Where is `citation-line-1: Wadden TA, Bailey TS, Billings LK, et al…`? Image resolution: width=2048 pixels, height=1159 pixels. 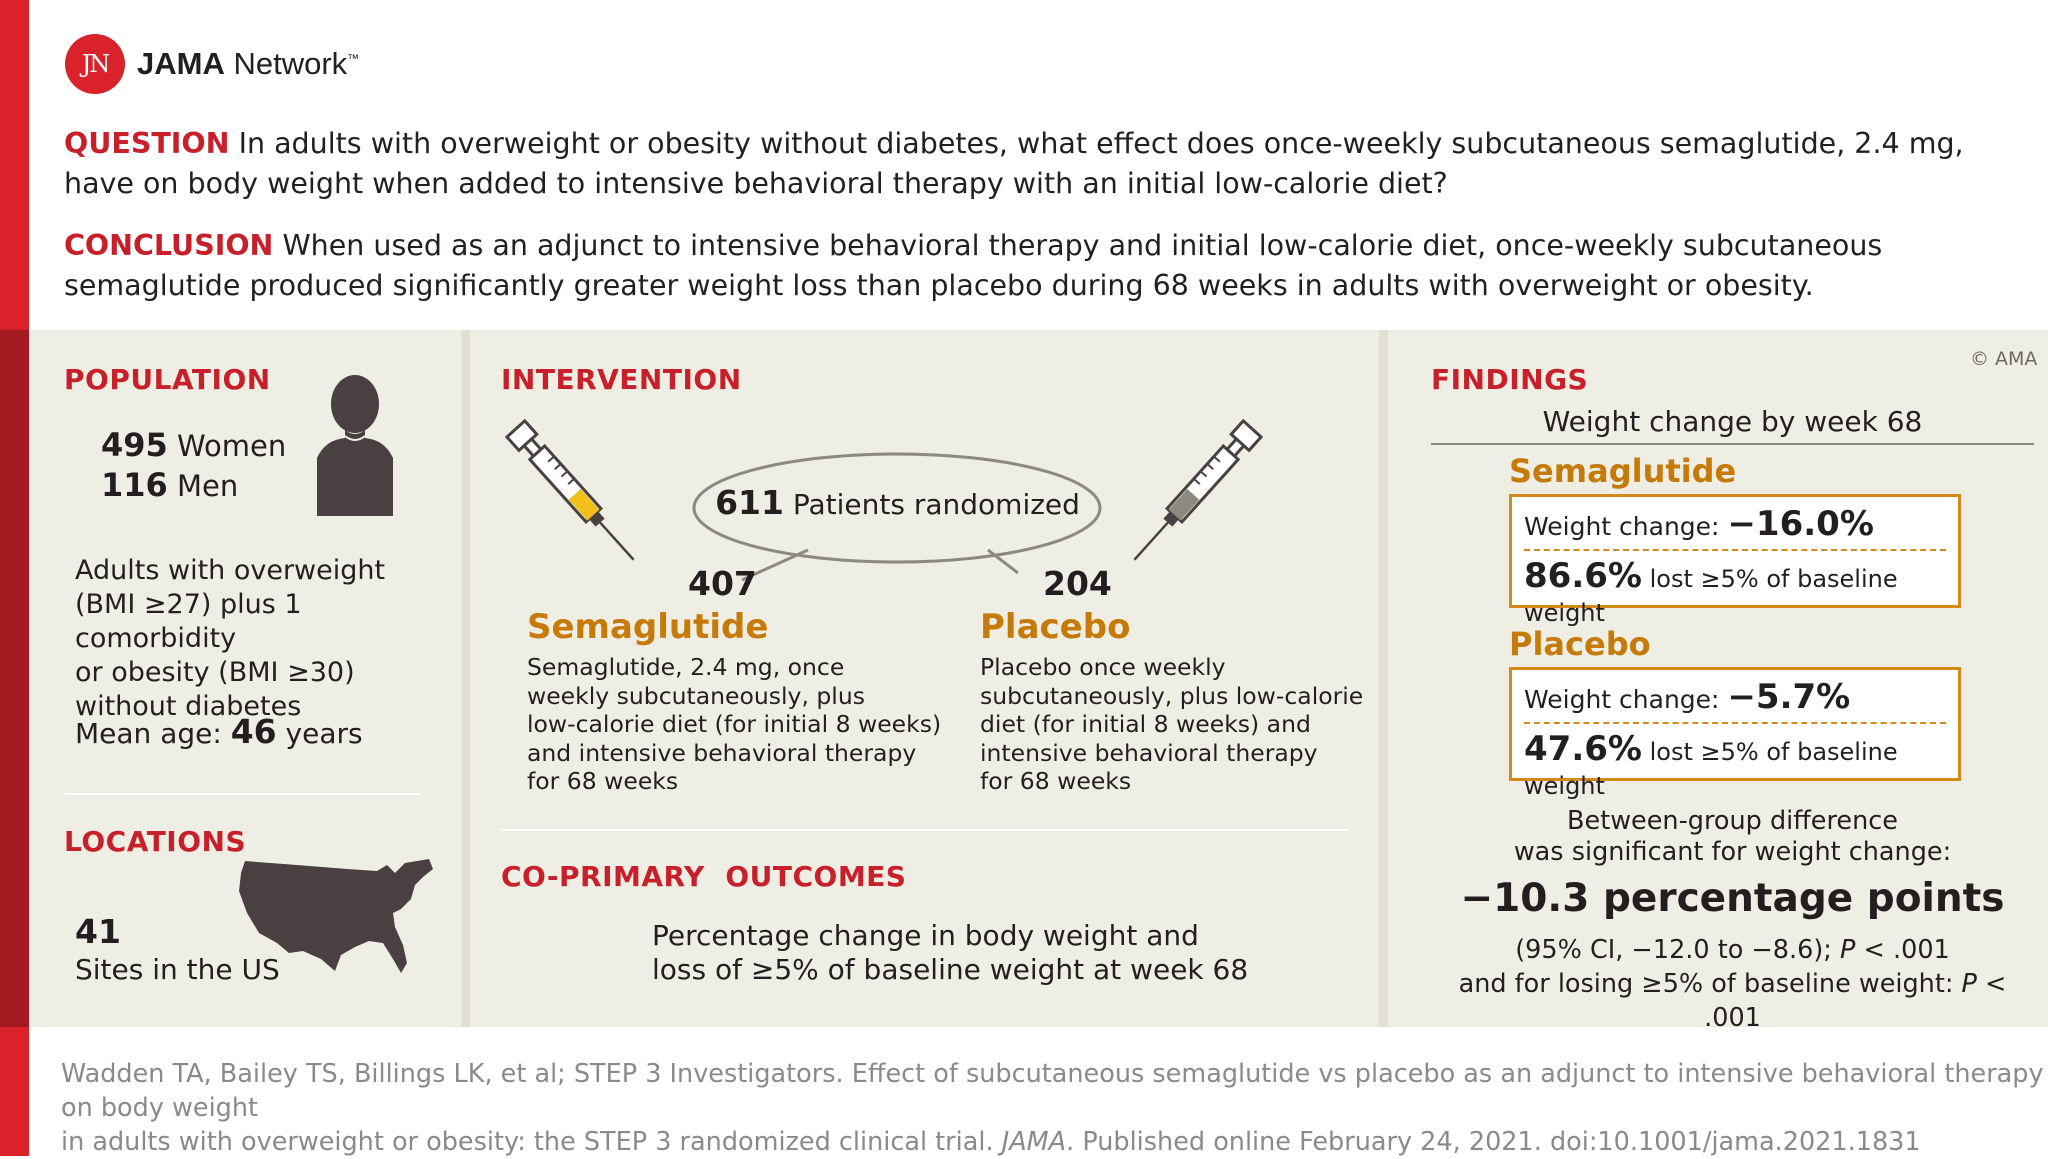 citation-line-1: Wadden TA, Bailey TS, Billings LK, et al… is located at coordinates (1052, 1091).